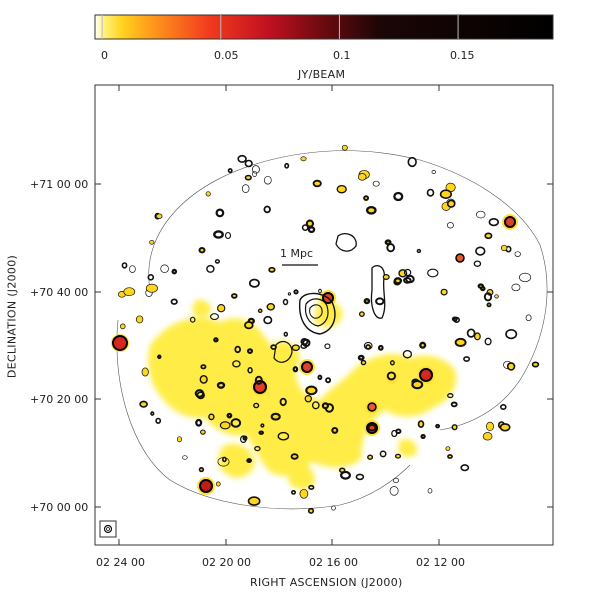 Image resolution: width=598 pixels, height=600 pixels. Describe the element at coordinates (104, 55) in the screenshot. I see `colorbar-tick-label: 0` at that location.